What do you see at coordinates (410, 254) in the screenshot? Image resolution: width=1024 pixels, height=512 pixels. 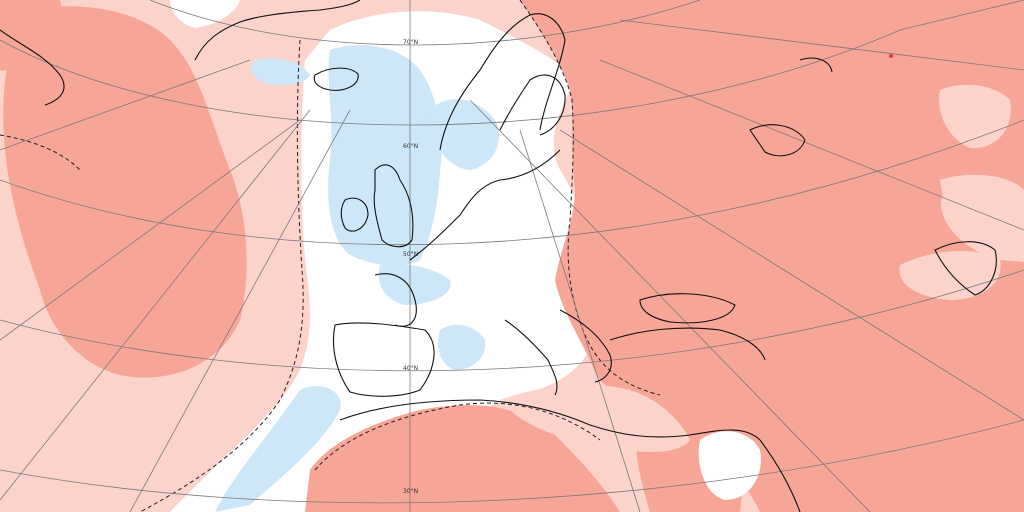 I see `lat-label-50n: 50°N` at bounding box center [410, 254].